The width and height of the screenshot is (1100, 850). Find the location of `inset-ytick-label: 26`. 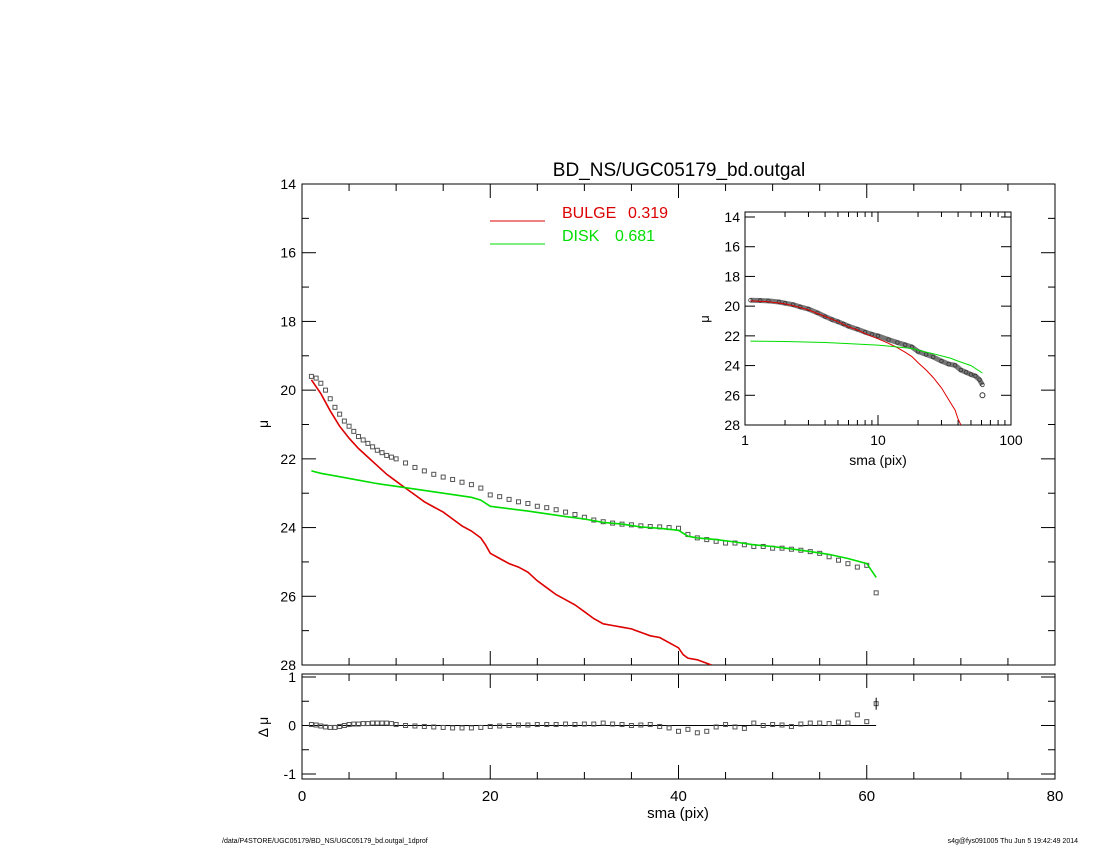

inset-ytick-label: 26 is located at coordinates (732, 395).